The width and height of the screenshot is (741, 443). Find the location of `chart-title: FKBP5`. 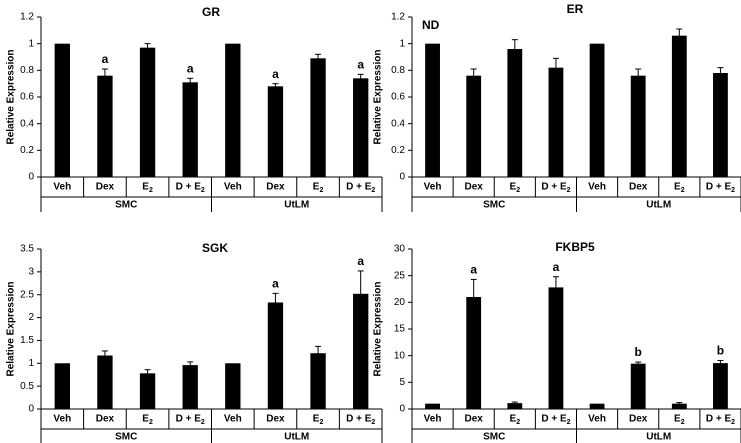

chart-title: FKBP5 is located at coordinates (575, 247).